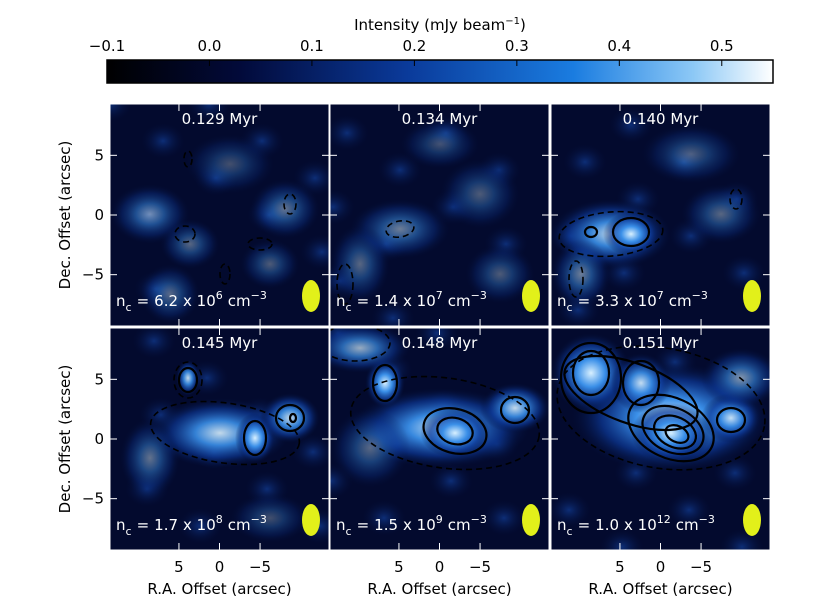  Describe the element at coordinates (620, 567) in the screenshot. I see `x-tick-label: 5` at that location.